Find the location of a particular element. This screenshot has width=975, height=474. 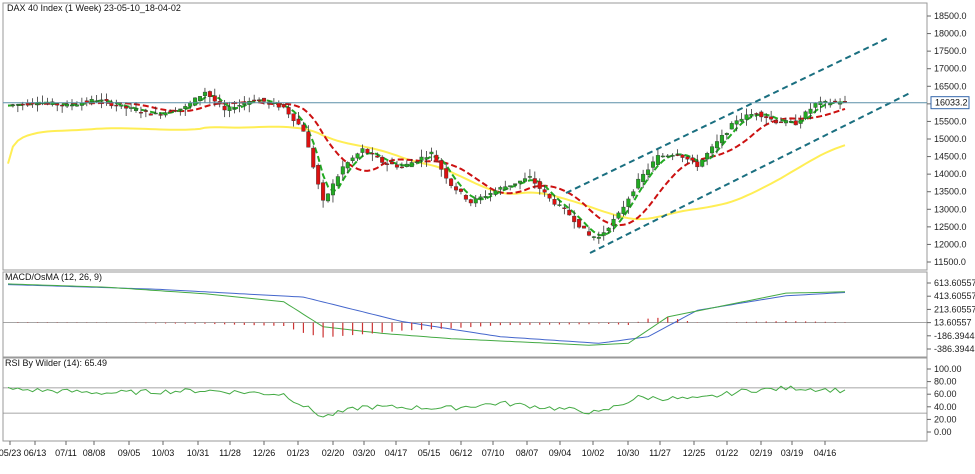

signal-line is located at coordinates (426, 314).